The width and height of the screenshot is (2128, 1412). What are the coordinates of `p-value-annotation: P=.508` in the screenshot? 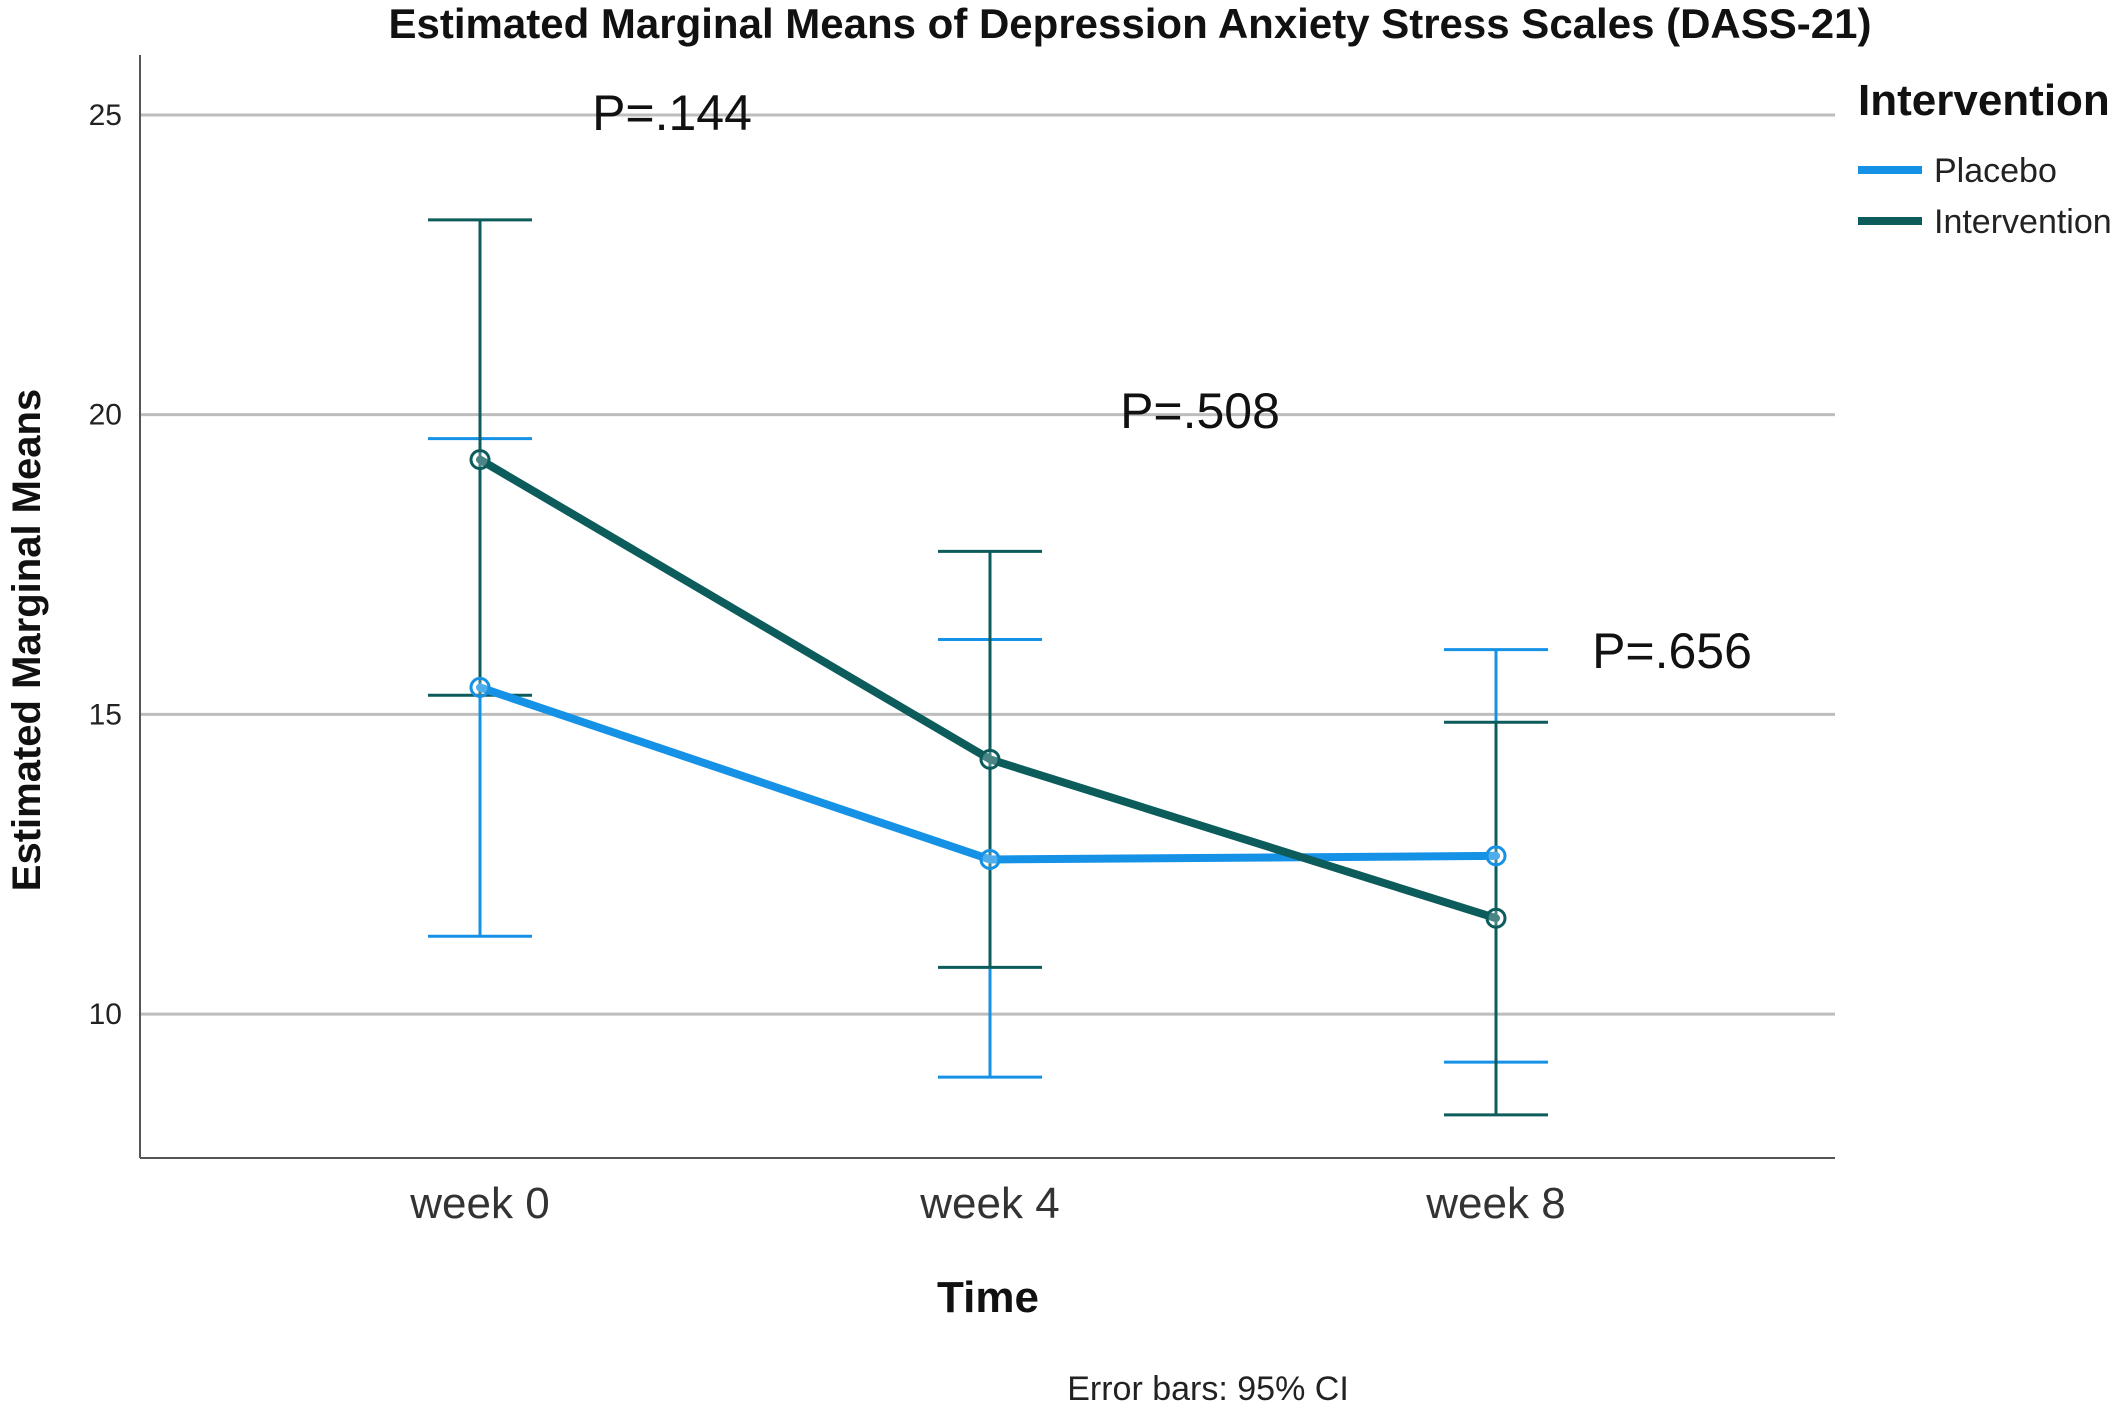 It's located at (1200, 411).